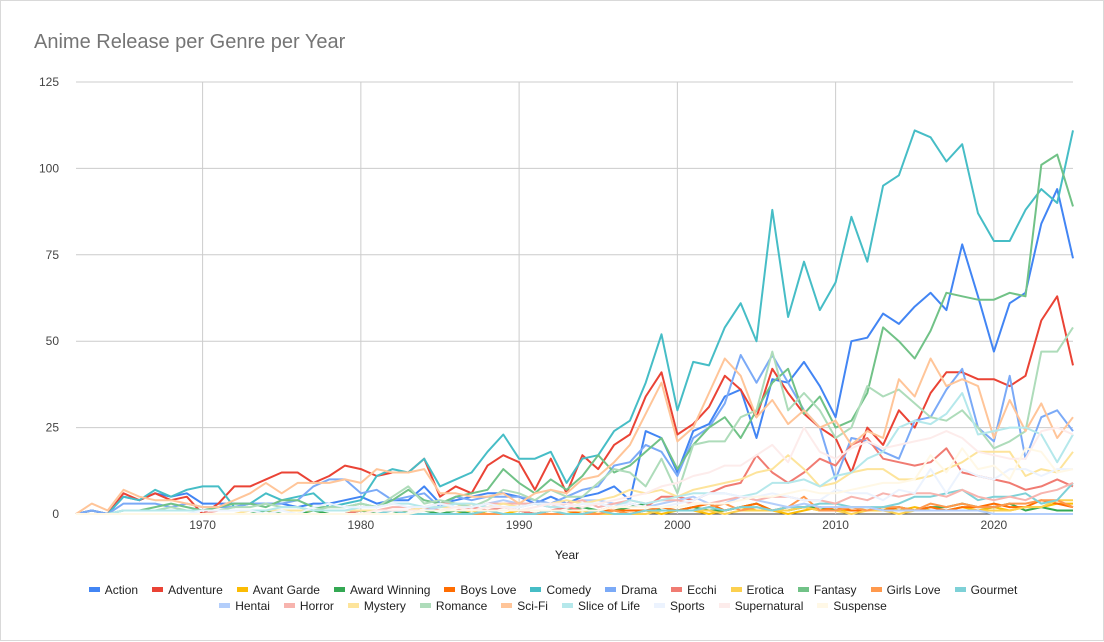 This screenshot has width=1104, height=642. Describe the element at coordinates (53, 428) in the screenshot. I see `y-tick-label: 25` at that location.